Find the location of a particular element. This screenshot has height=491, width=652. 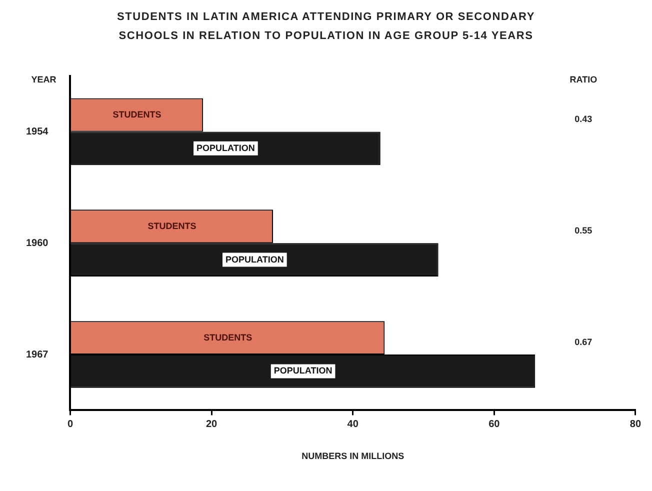

chart-title: STUDENTS IN LATIN AMERICA ATTENDING PRIMARY OR SECONDARY SCHOOLS IN RELATION TO POPULATION IN AGE GROUP 5-14 YEARS is located at coordinates (326, 27).